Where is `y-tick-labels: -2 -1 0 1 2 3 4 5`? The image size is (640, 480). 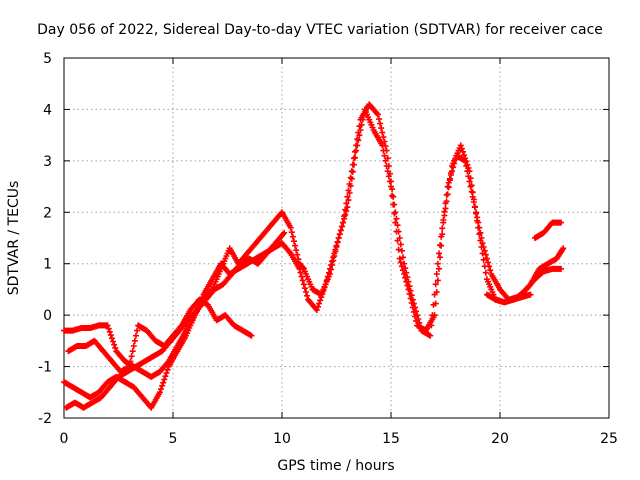 y-tick-labels: -2 -1 0 1 2 3 4 5 is located at coordinates (45, 239).